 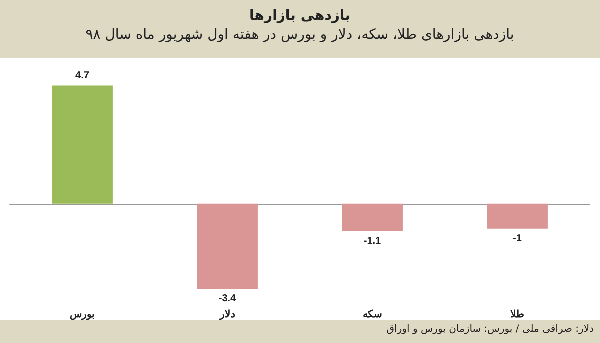 What do you see at coordinates (300, 16) in the screenshot?
I see `chart-title: بازدهی بازارها` at bounding box center [300, 16].